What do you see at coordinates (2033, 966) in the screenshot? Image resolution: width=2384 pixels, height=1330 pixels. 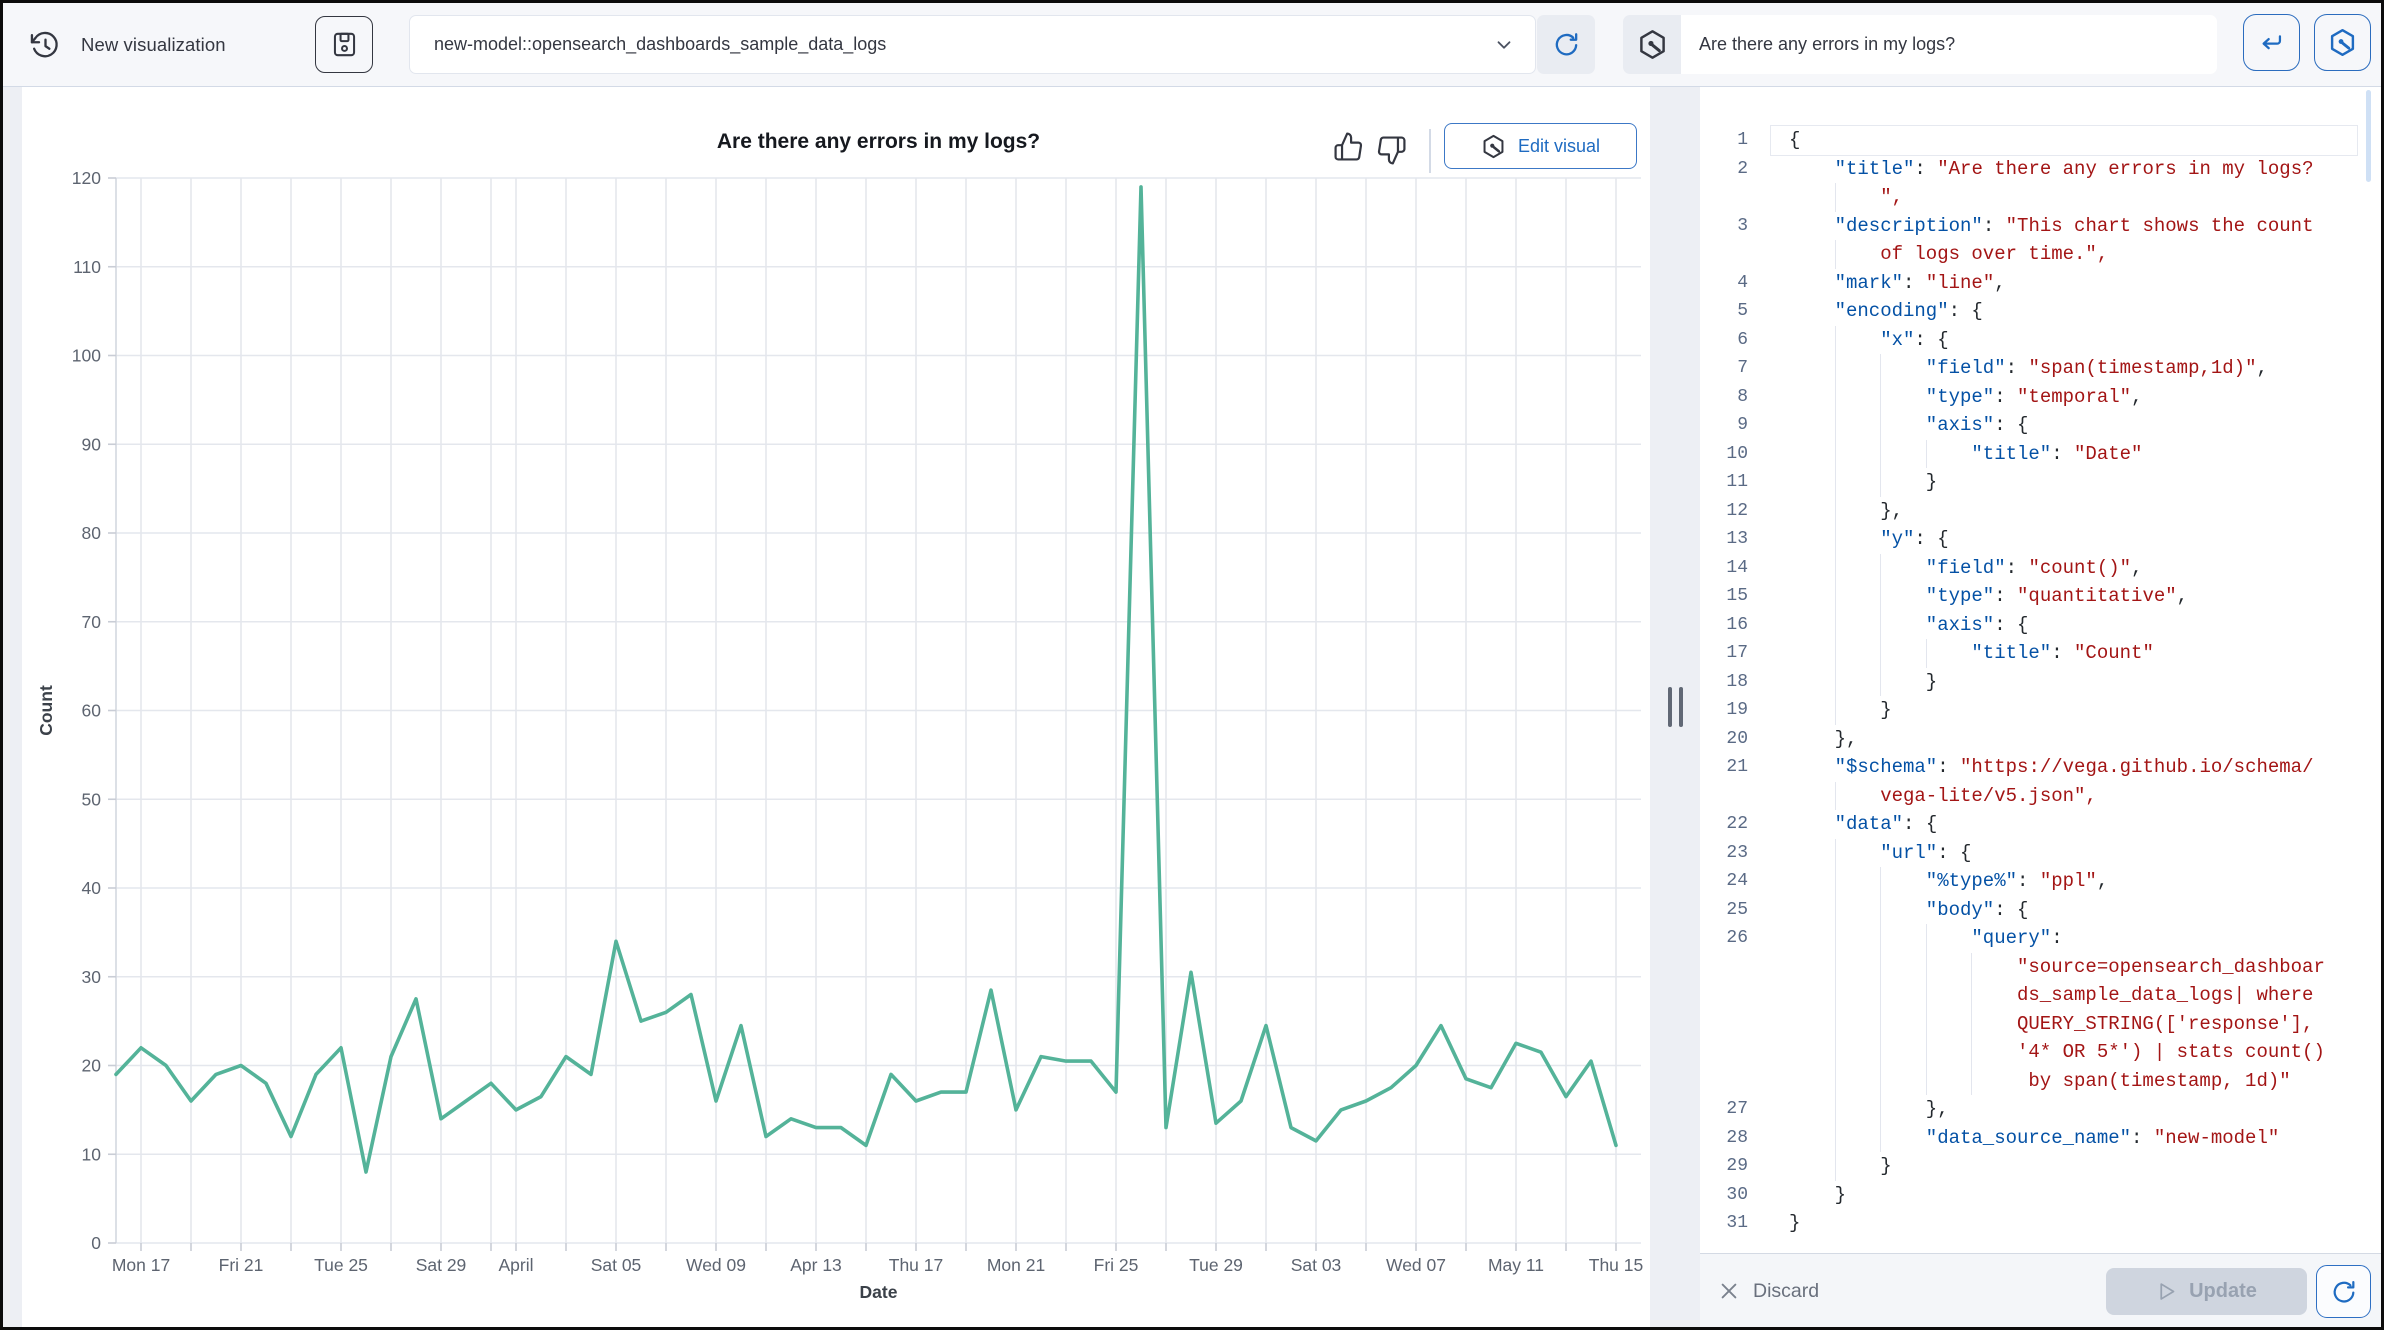 I see `code-line: "source=opensearch_dashboar` at bounding box center [2033, 966].